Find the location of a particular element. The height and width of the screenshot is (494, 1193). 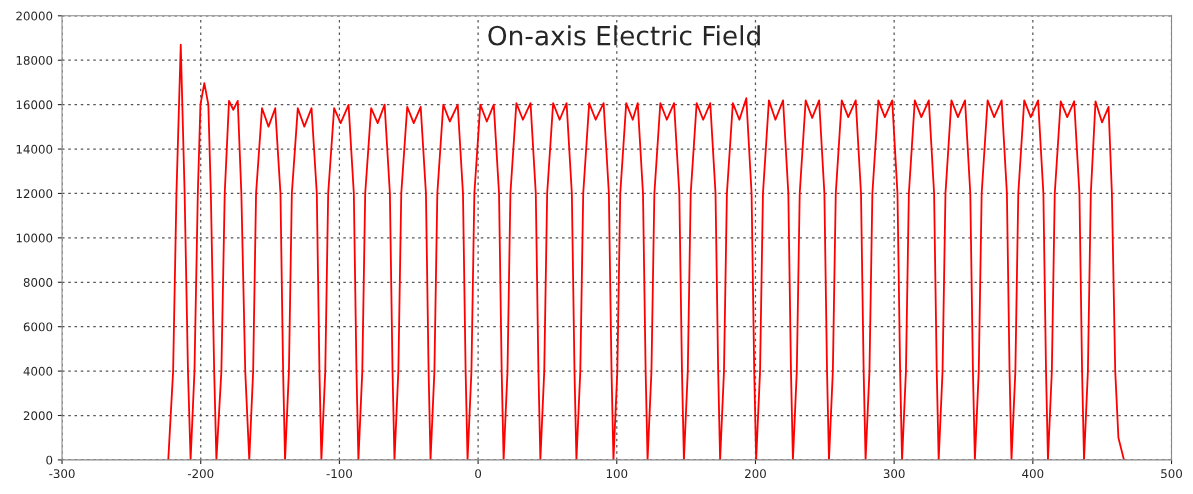

y-tick-label: 18000 is located at coordinates (34, 60).